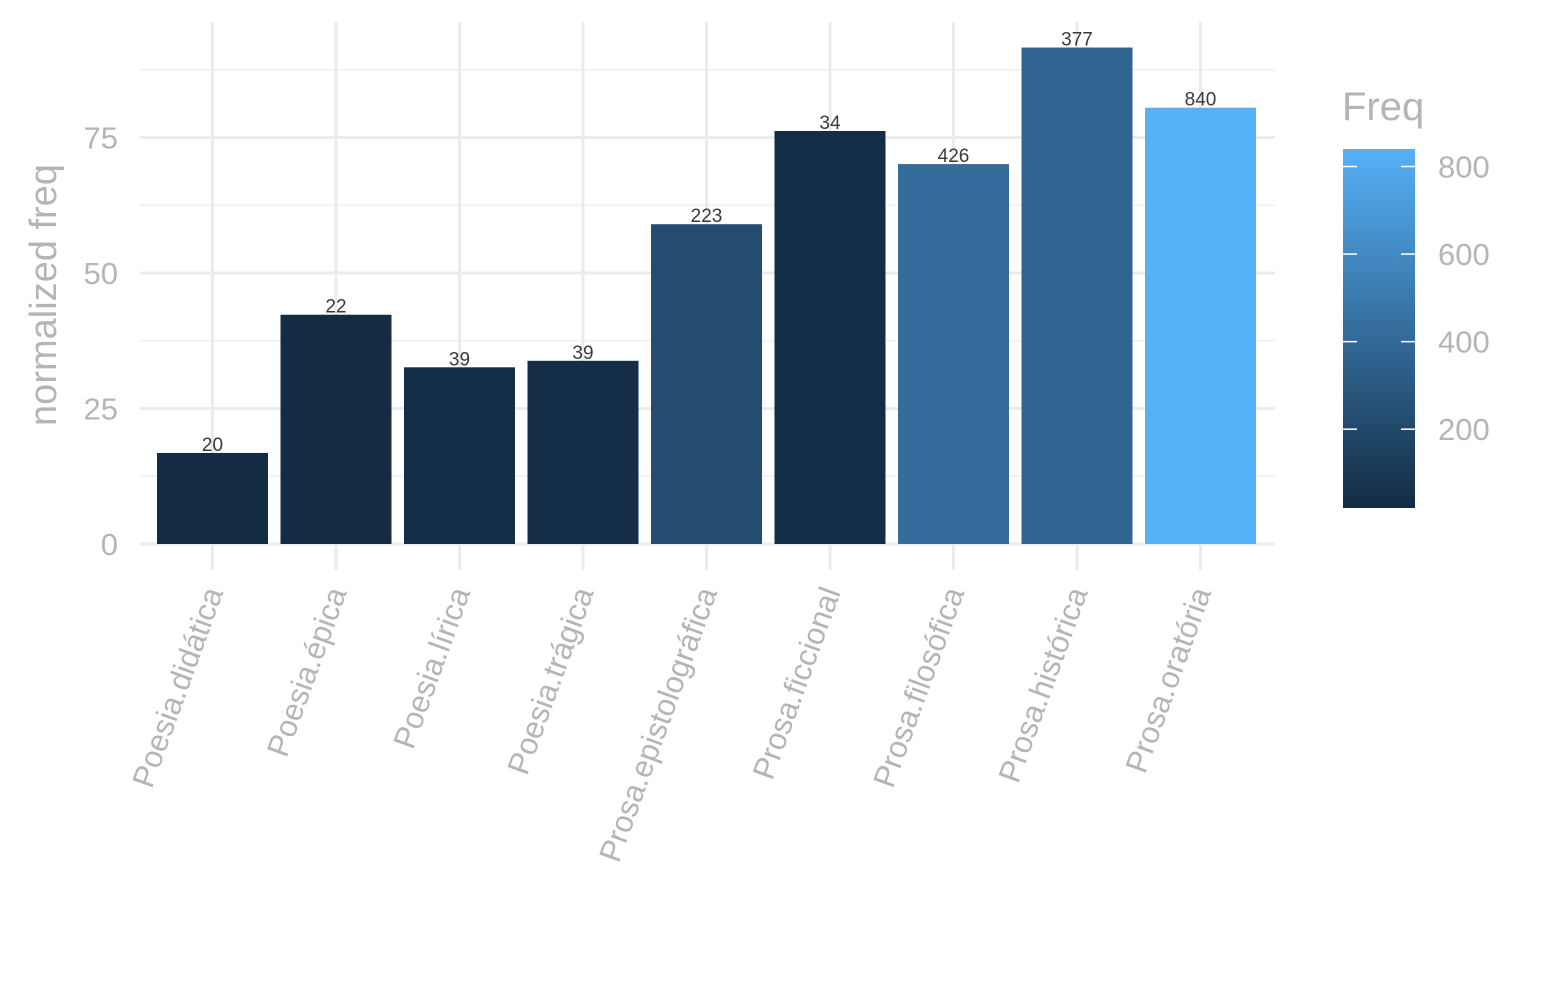 This screenshot has height=1000, width=1545. I want to click on legend: Freq 200 400 600 800, so click(1416, 296).